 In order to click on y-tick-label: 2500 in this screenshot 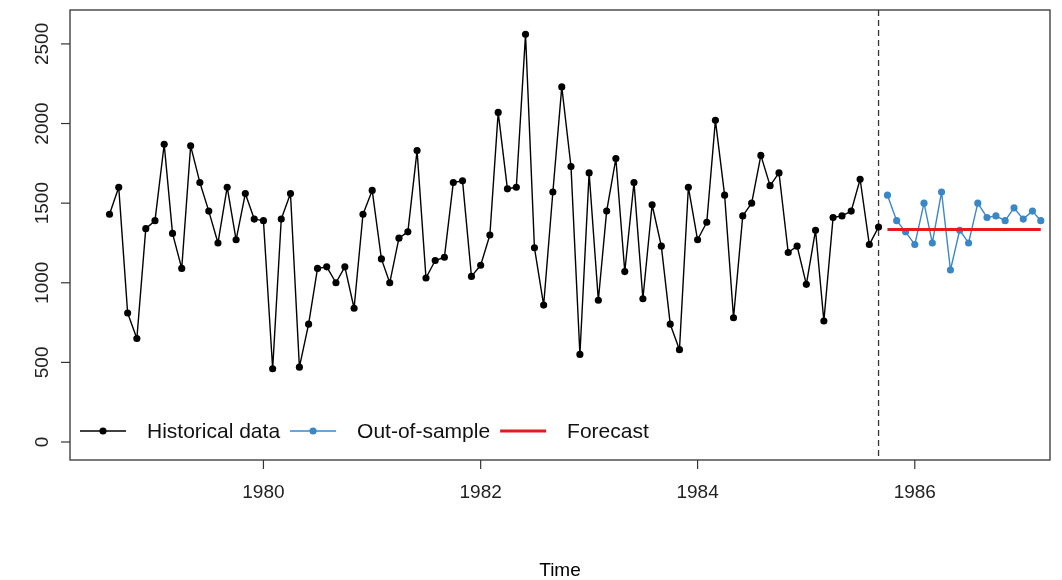, I will do `click(41, 44)`.